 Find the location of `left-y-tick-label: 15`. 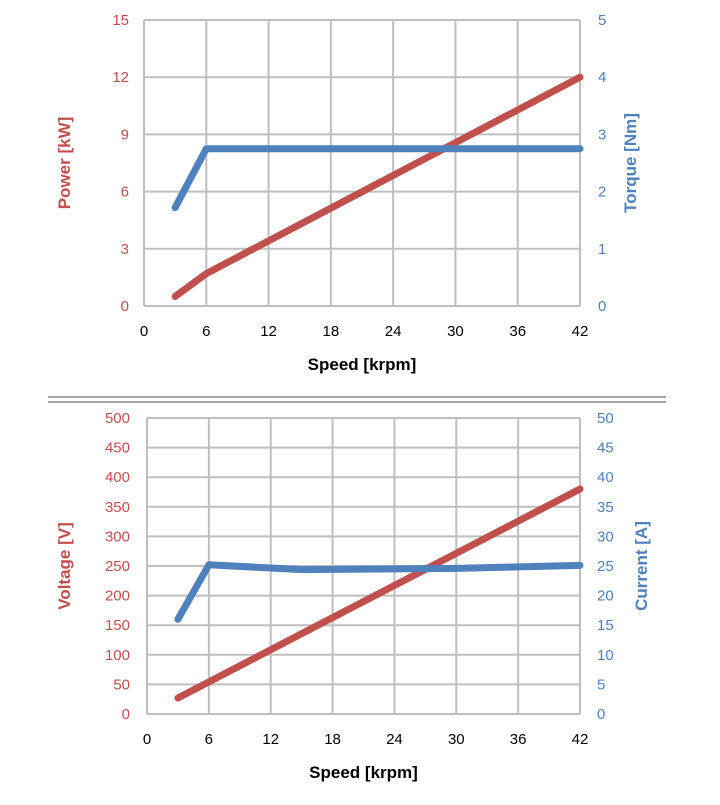

left-y-tick-label: 15 is located at coordinates (120, 20).